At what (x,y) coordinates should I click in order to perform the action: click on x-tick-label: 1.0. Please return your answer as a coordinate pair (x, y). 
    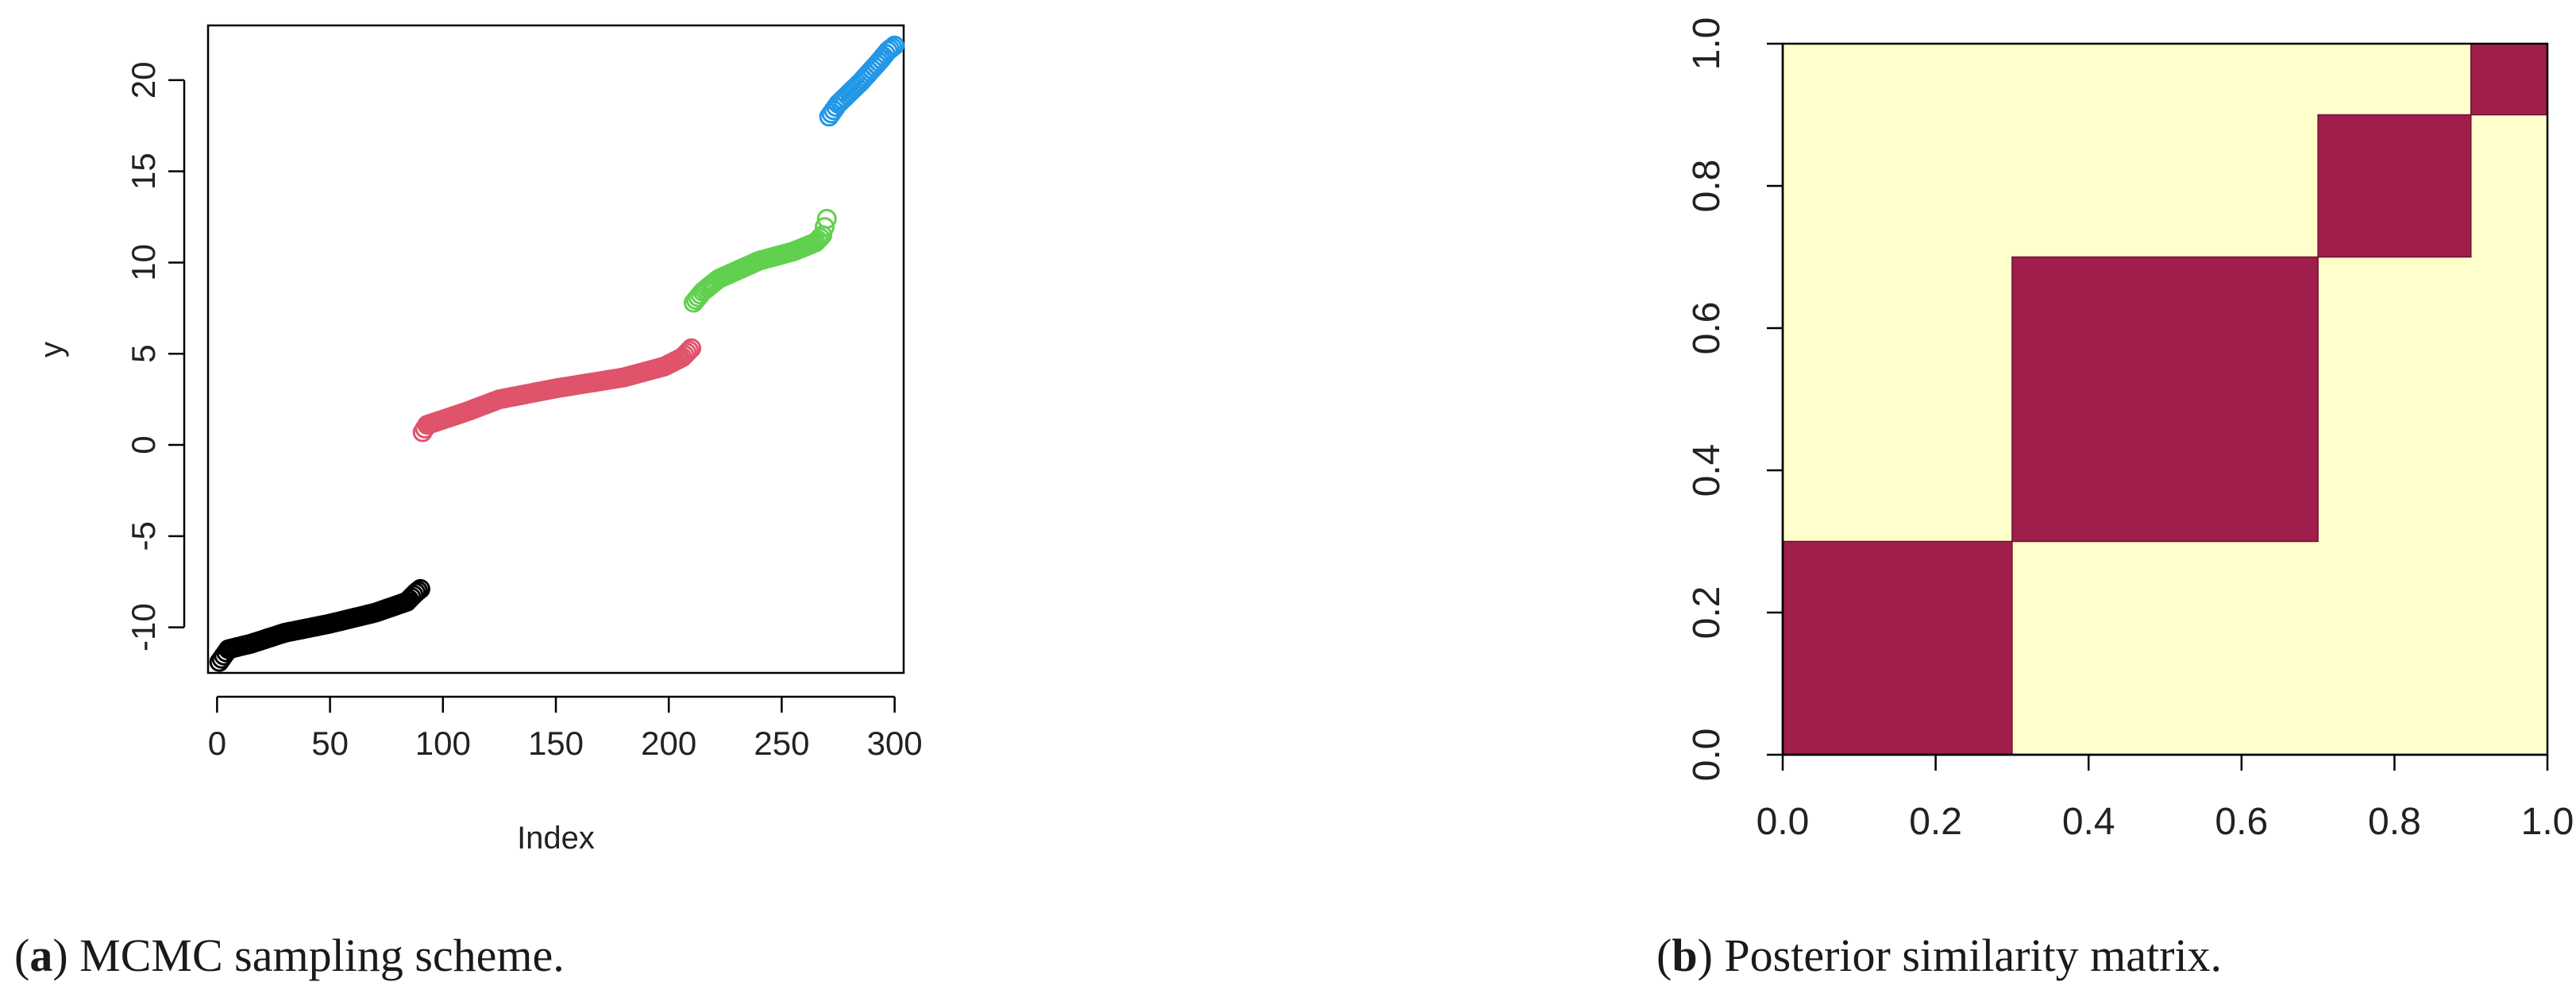
    Looking at the image, I should click on (2547, 822).